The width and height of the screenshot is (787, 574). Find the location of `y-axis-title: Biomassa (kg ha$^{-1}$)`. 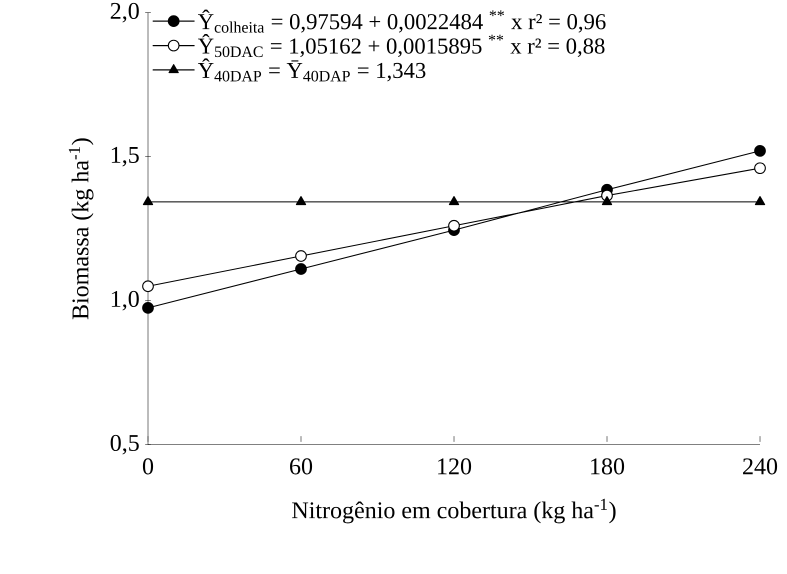

y-axis-title: Biomassa (kg ha$^{-1}$) is located at coordinates (81, 229).